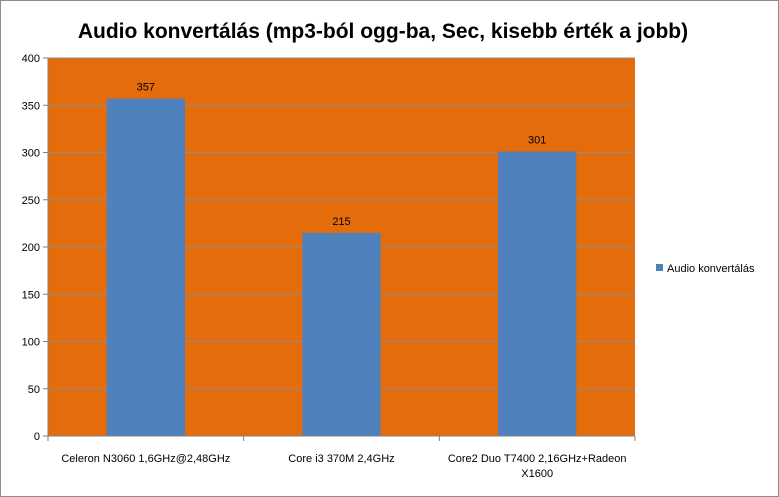 This screenshot has width=779, height=497. Describe the element at coordinates (34, 390) in the screenshot. I see `y-tick-label: 50` at that location.